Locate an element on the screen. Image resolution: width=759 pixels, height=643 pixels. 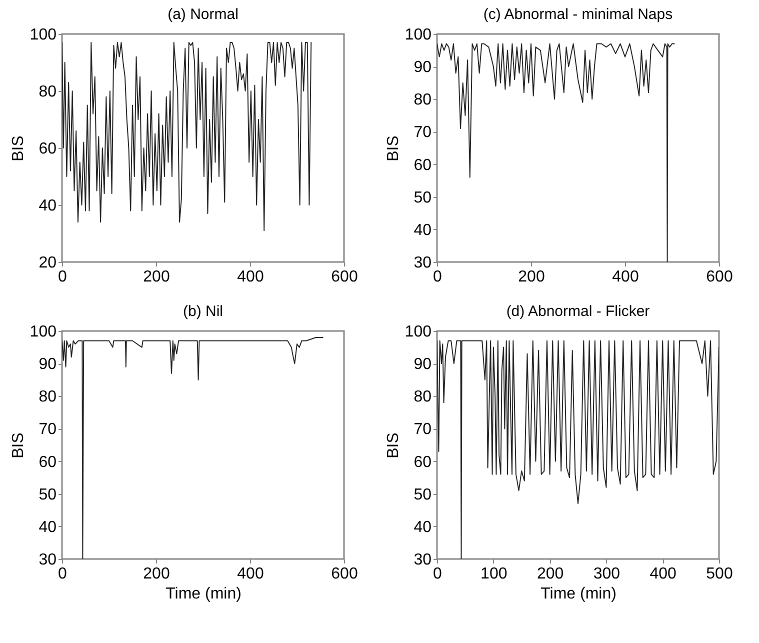
x-tick-label: 500 is located at coordinates (719, 574).